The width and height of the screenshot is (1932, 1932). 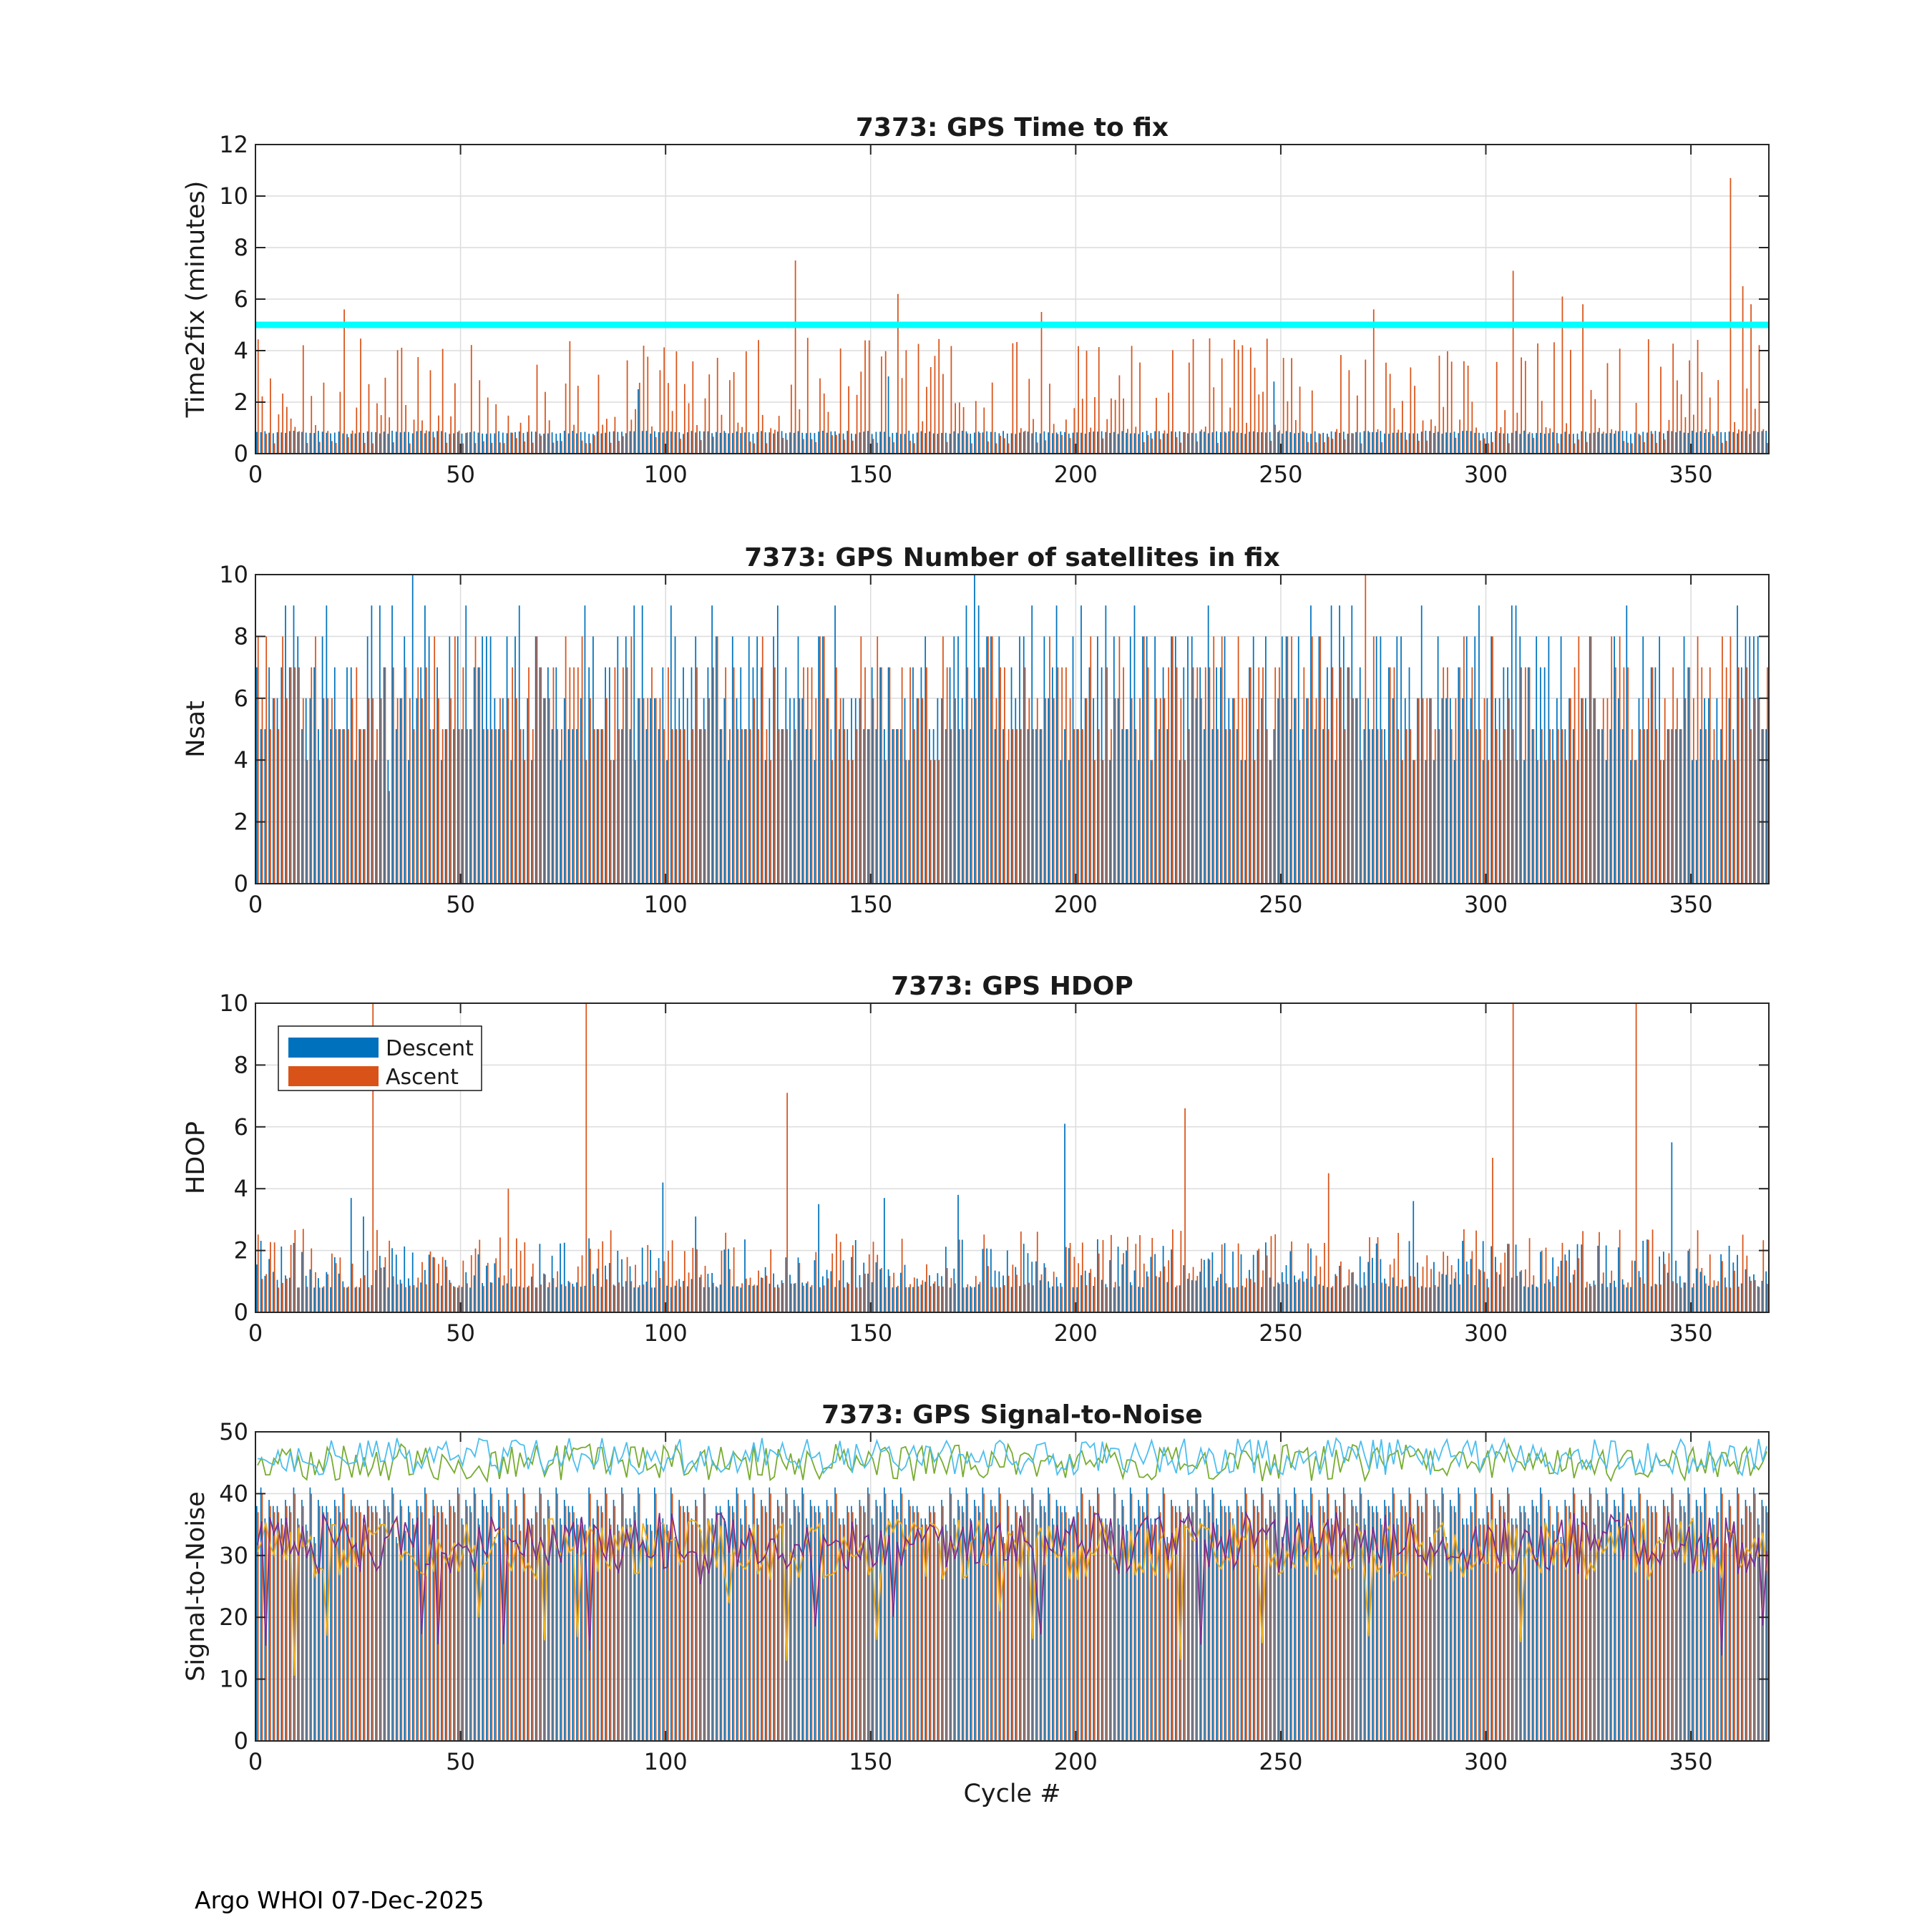 I want to click on y-tick-label: 2, so click(x=241, y=1250).